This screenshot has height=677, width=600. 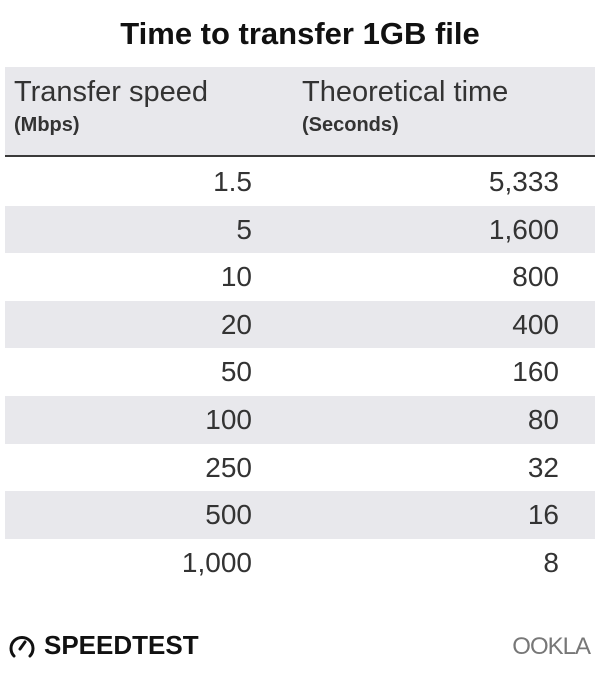 What do you see at coordinates (244, 229) in the screenshot?
I see `speed-cell: 5` at bounding box center [244, 229].